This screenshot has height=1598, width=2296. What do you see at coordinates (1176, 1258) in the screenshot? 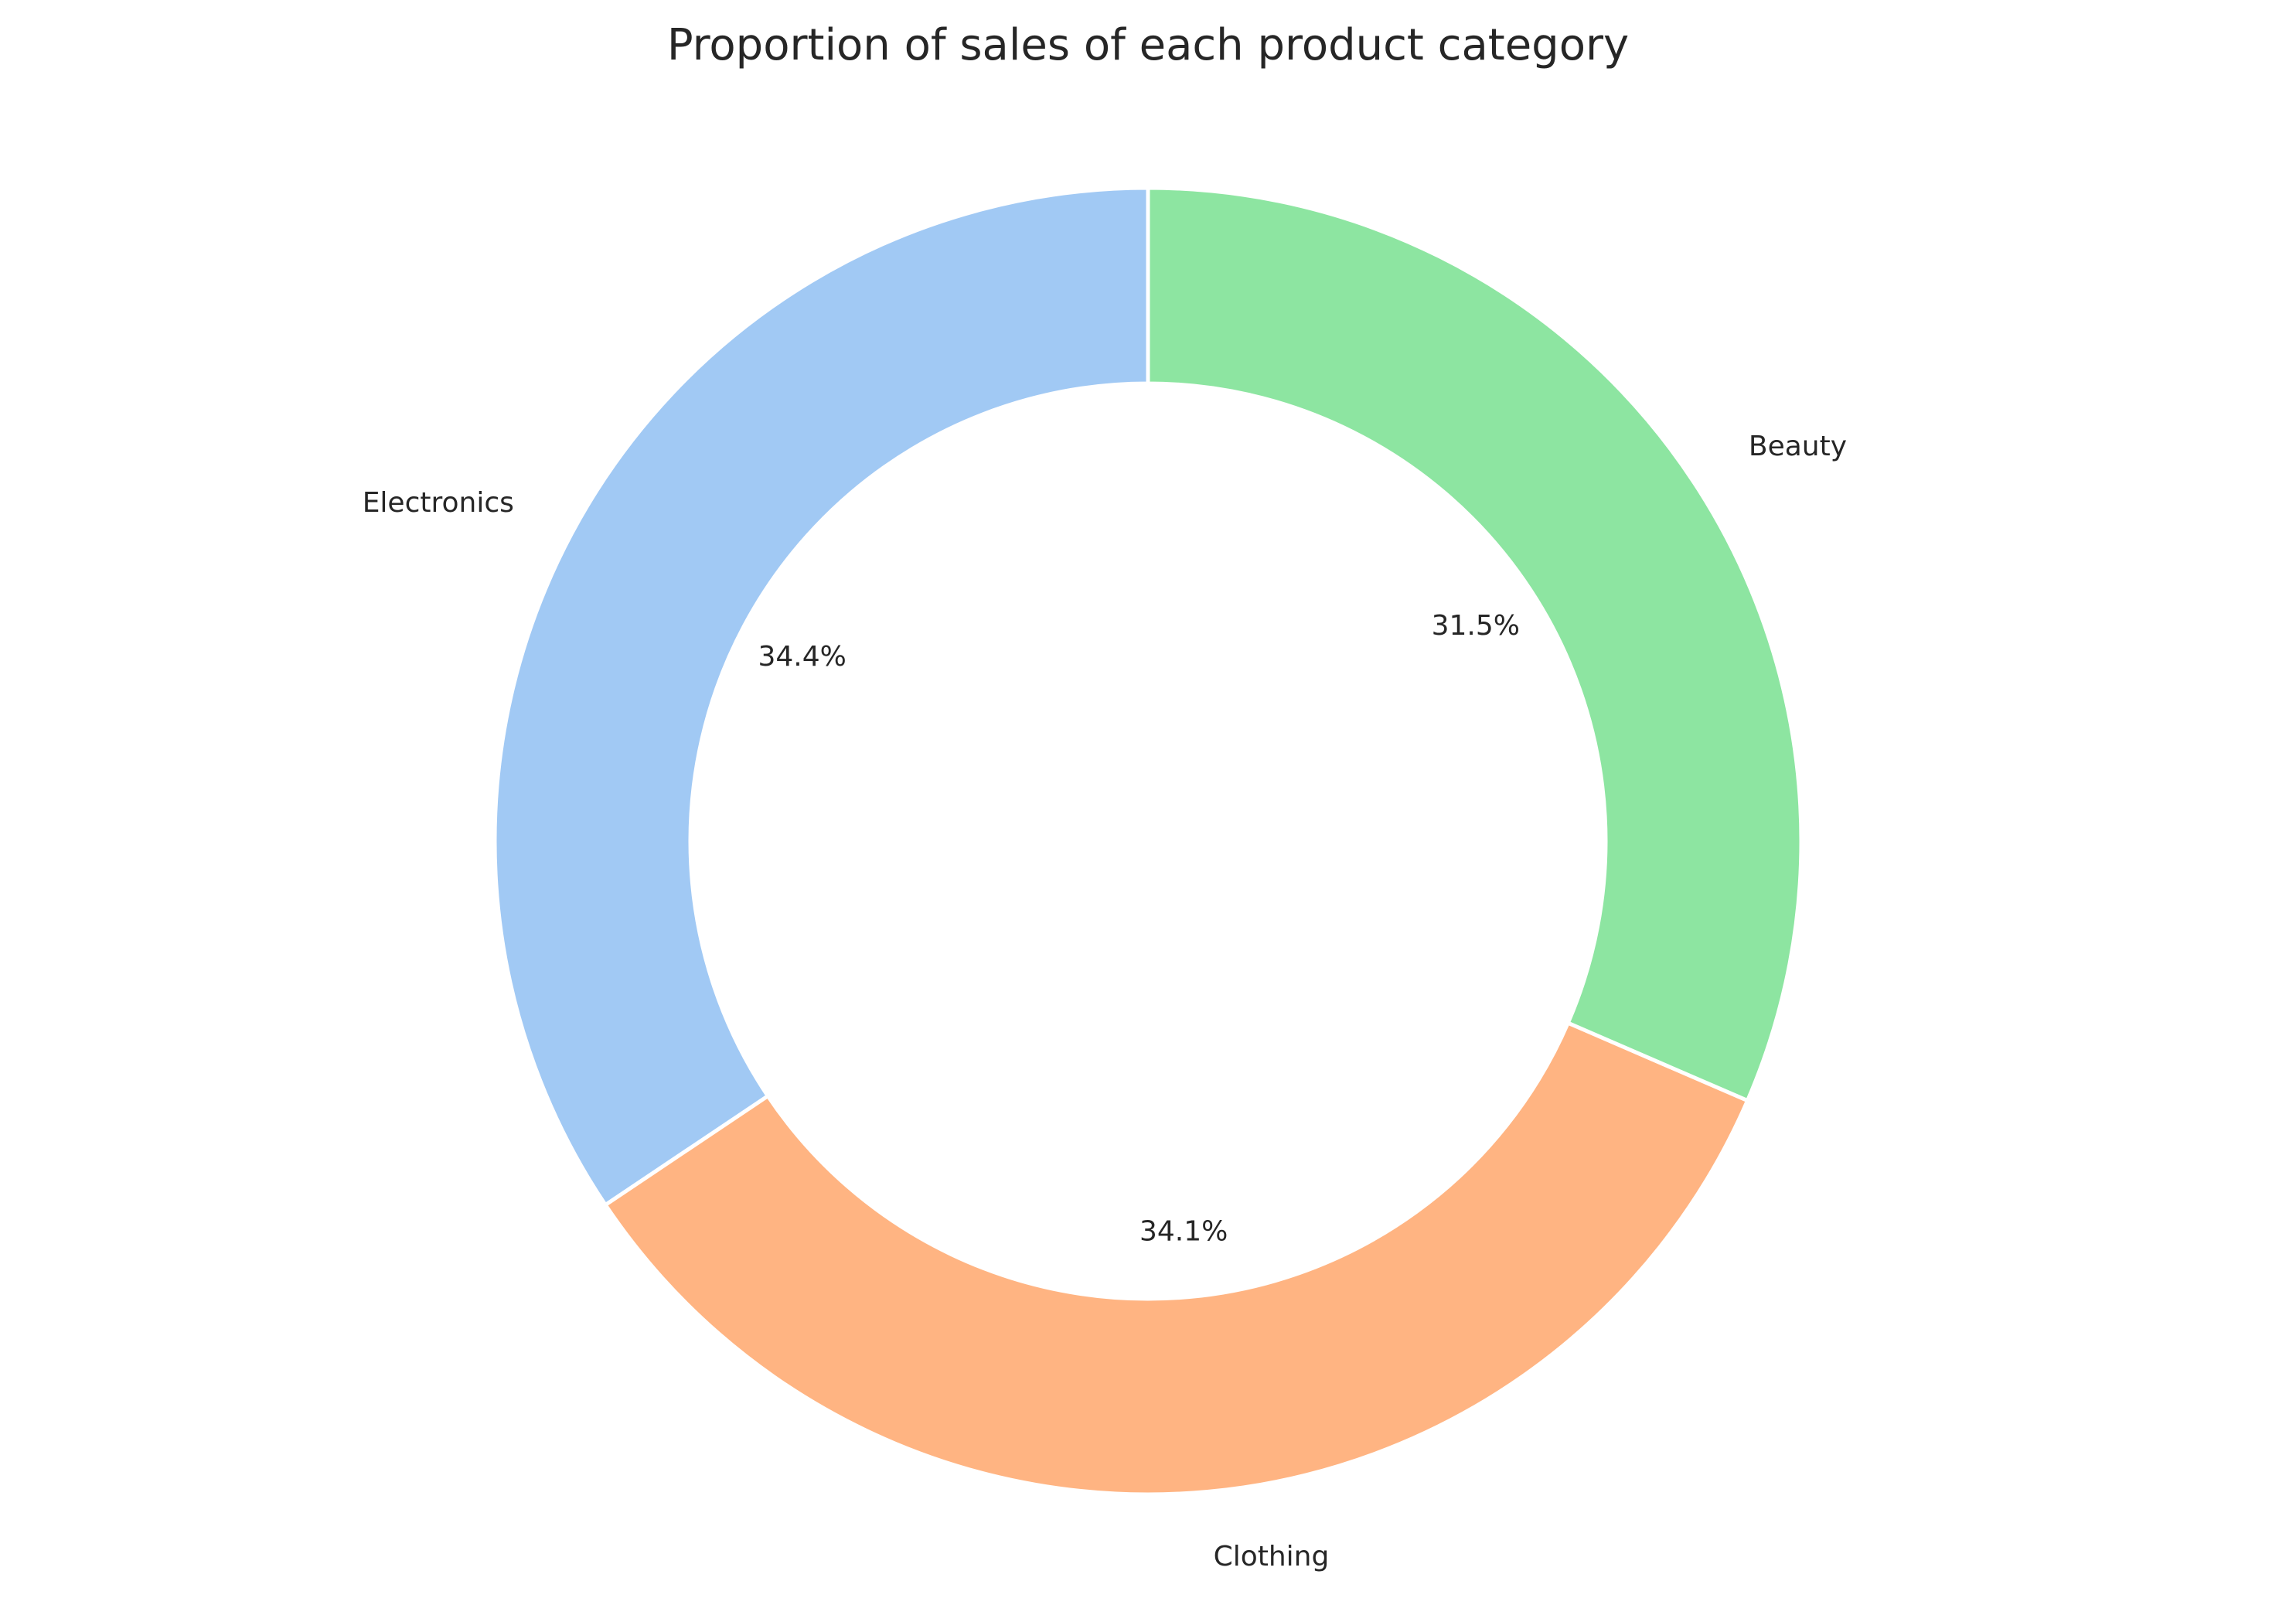
I see `slice-clothing` at bounding box center [1176, 1258].